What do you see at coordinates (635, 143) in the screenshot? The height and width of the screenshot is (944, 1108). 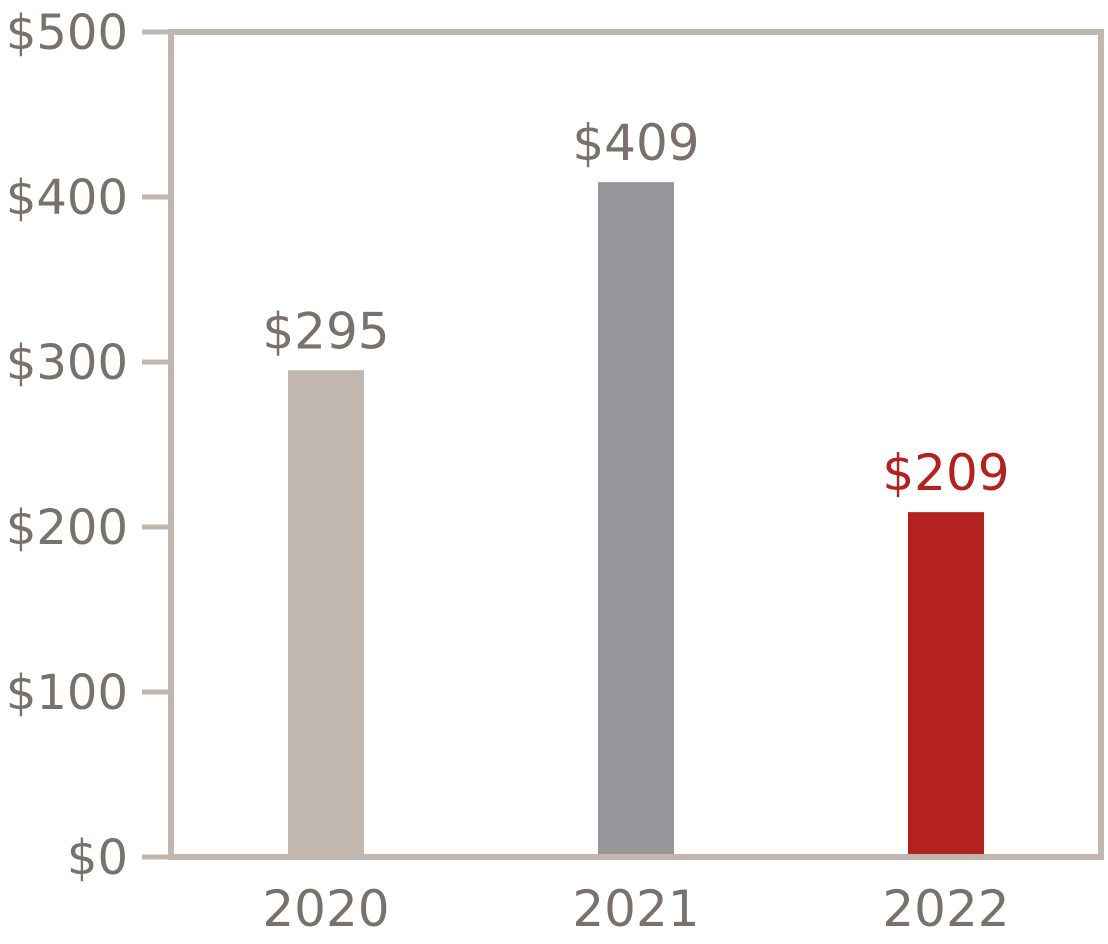 I see `data-label-2021: $409` at bounding box center [635, 143].